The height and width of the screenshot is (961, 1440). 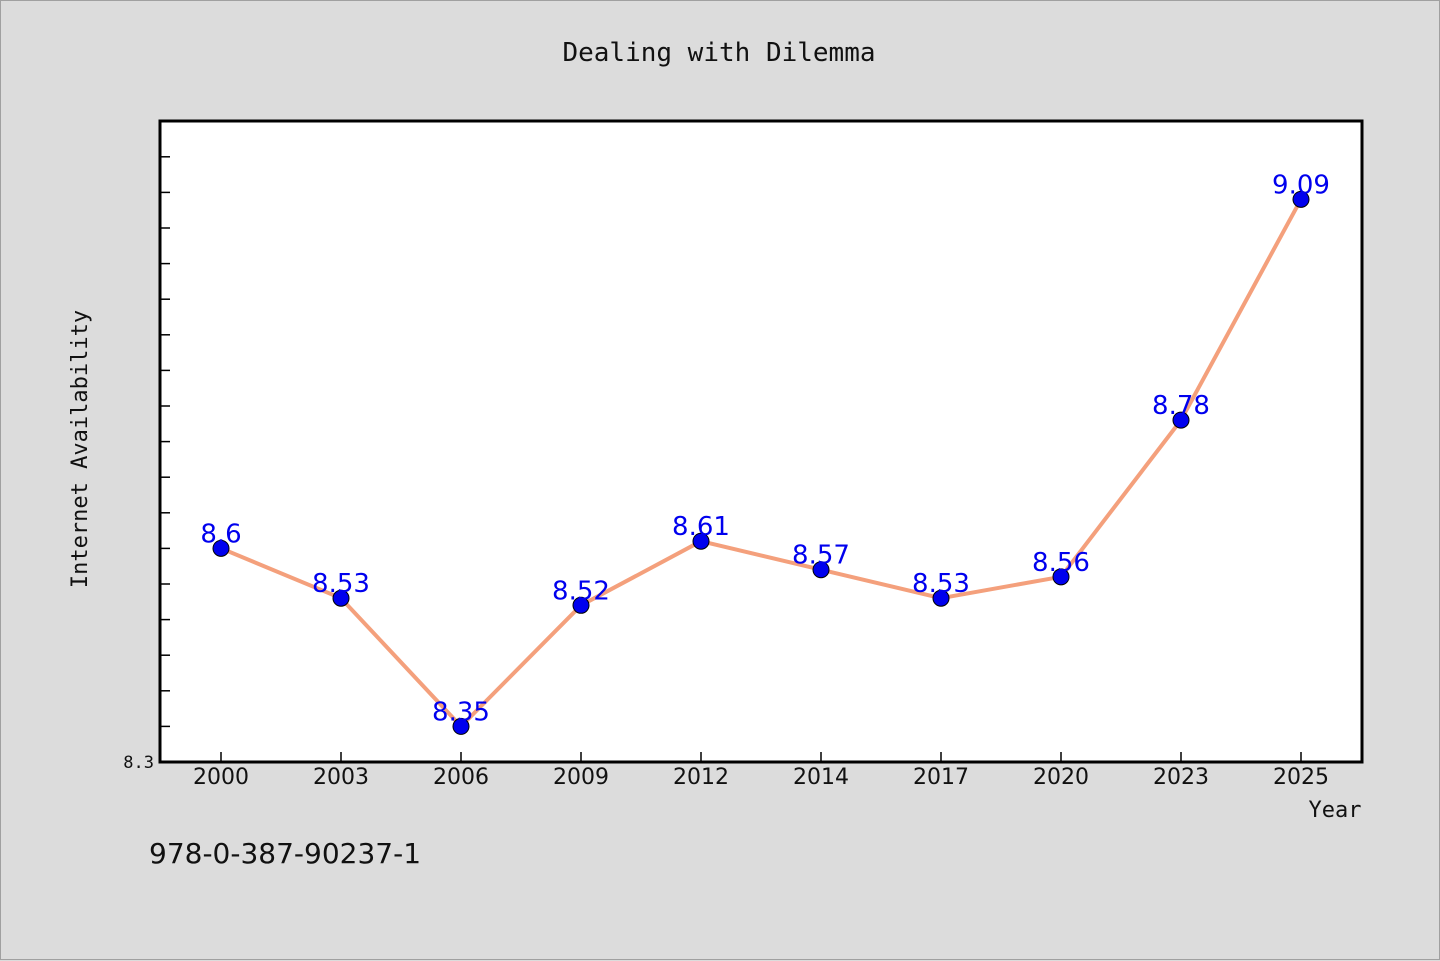 What do you see at coordinates (821, 556) in the screenshot?
I see `data-label: 8.57` at bounding box center [821, 556].